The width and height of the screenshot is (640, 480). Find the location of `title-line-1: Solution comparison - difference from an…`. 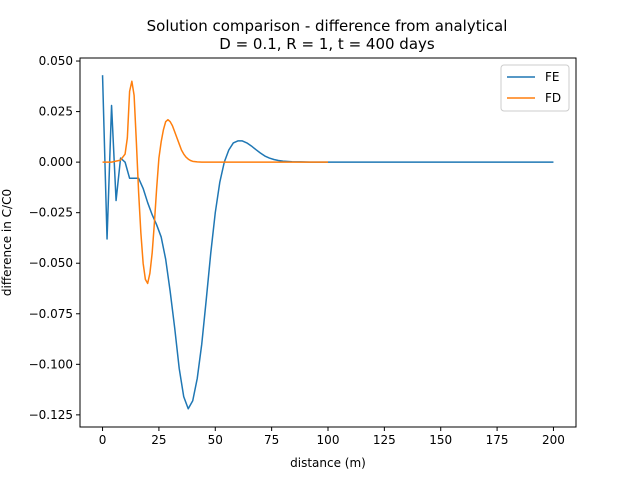

title-line-1: Solution comparison - difference from an… is located at coordinates (327, 26).